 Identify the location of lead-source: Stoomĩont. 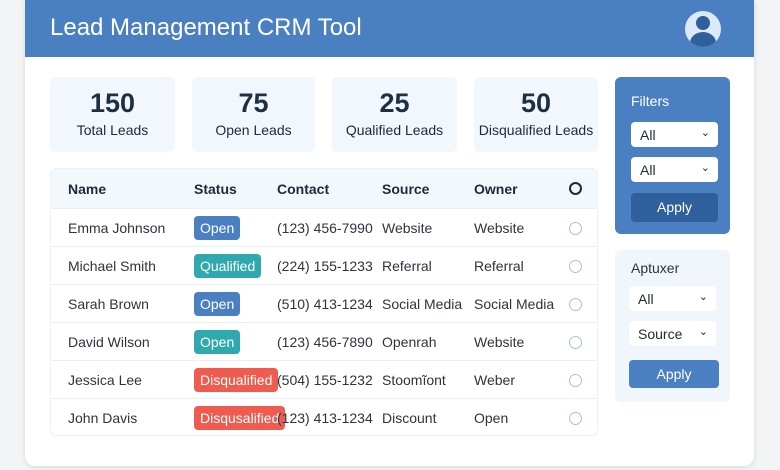
(414, 380).